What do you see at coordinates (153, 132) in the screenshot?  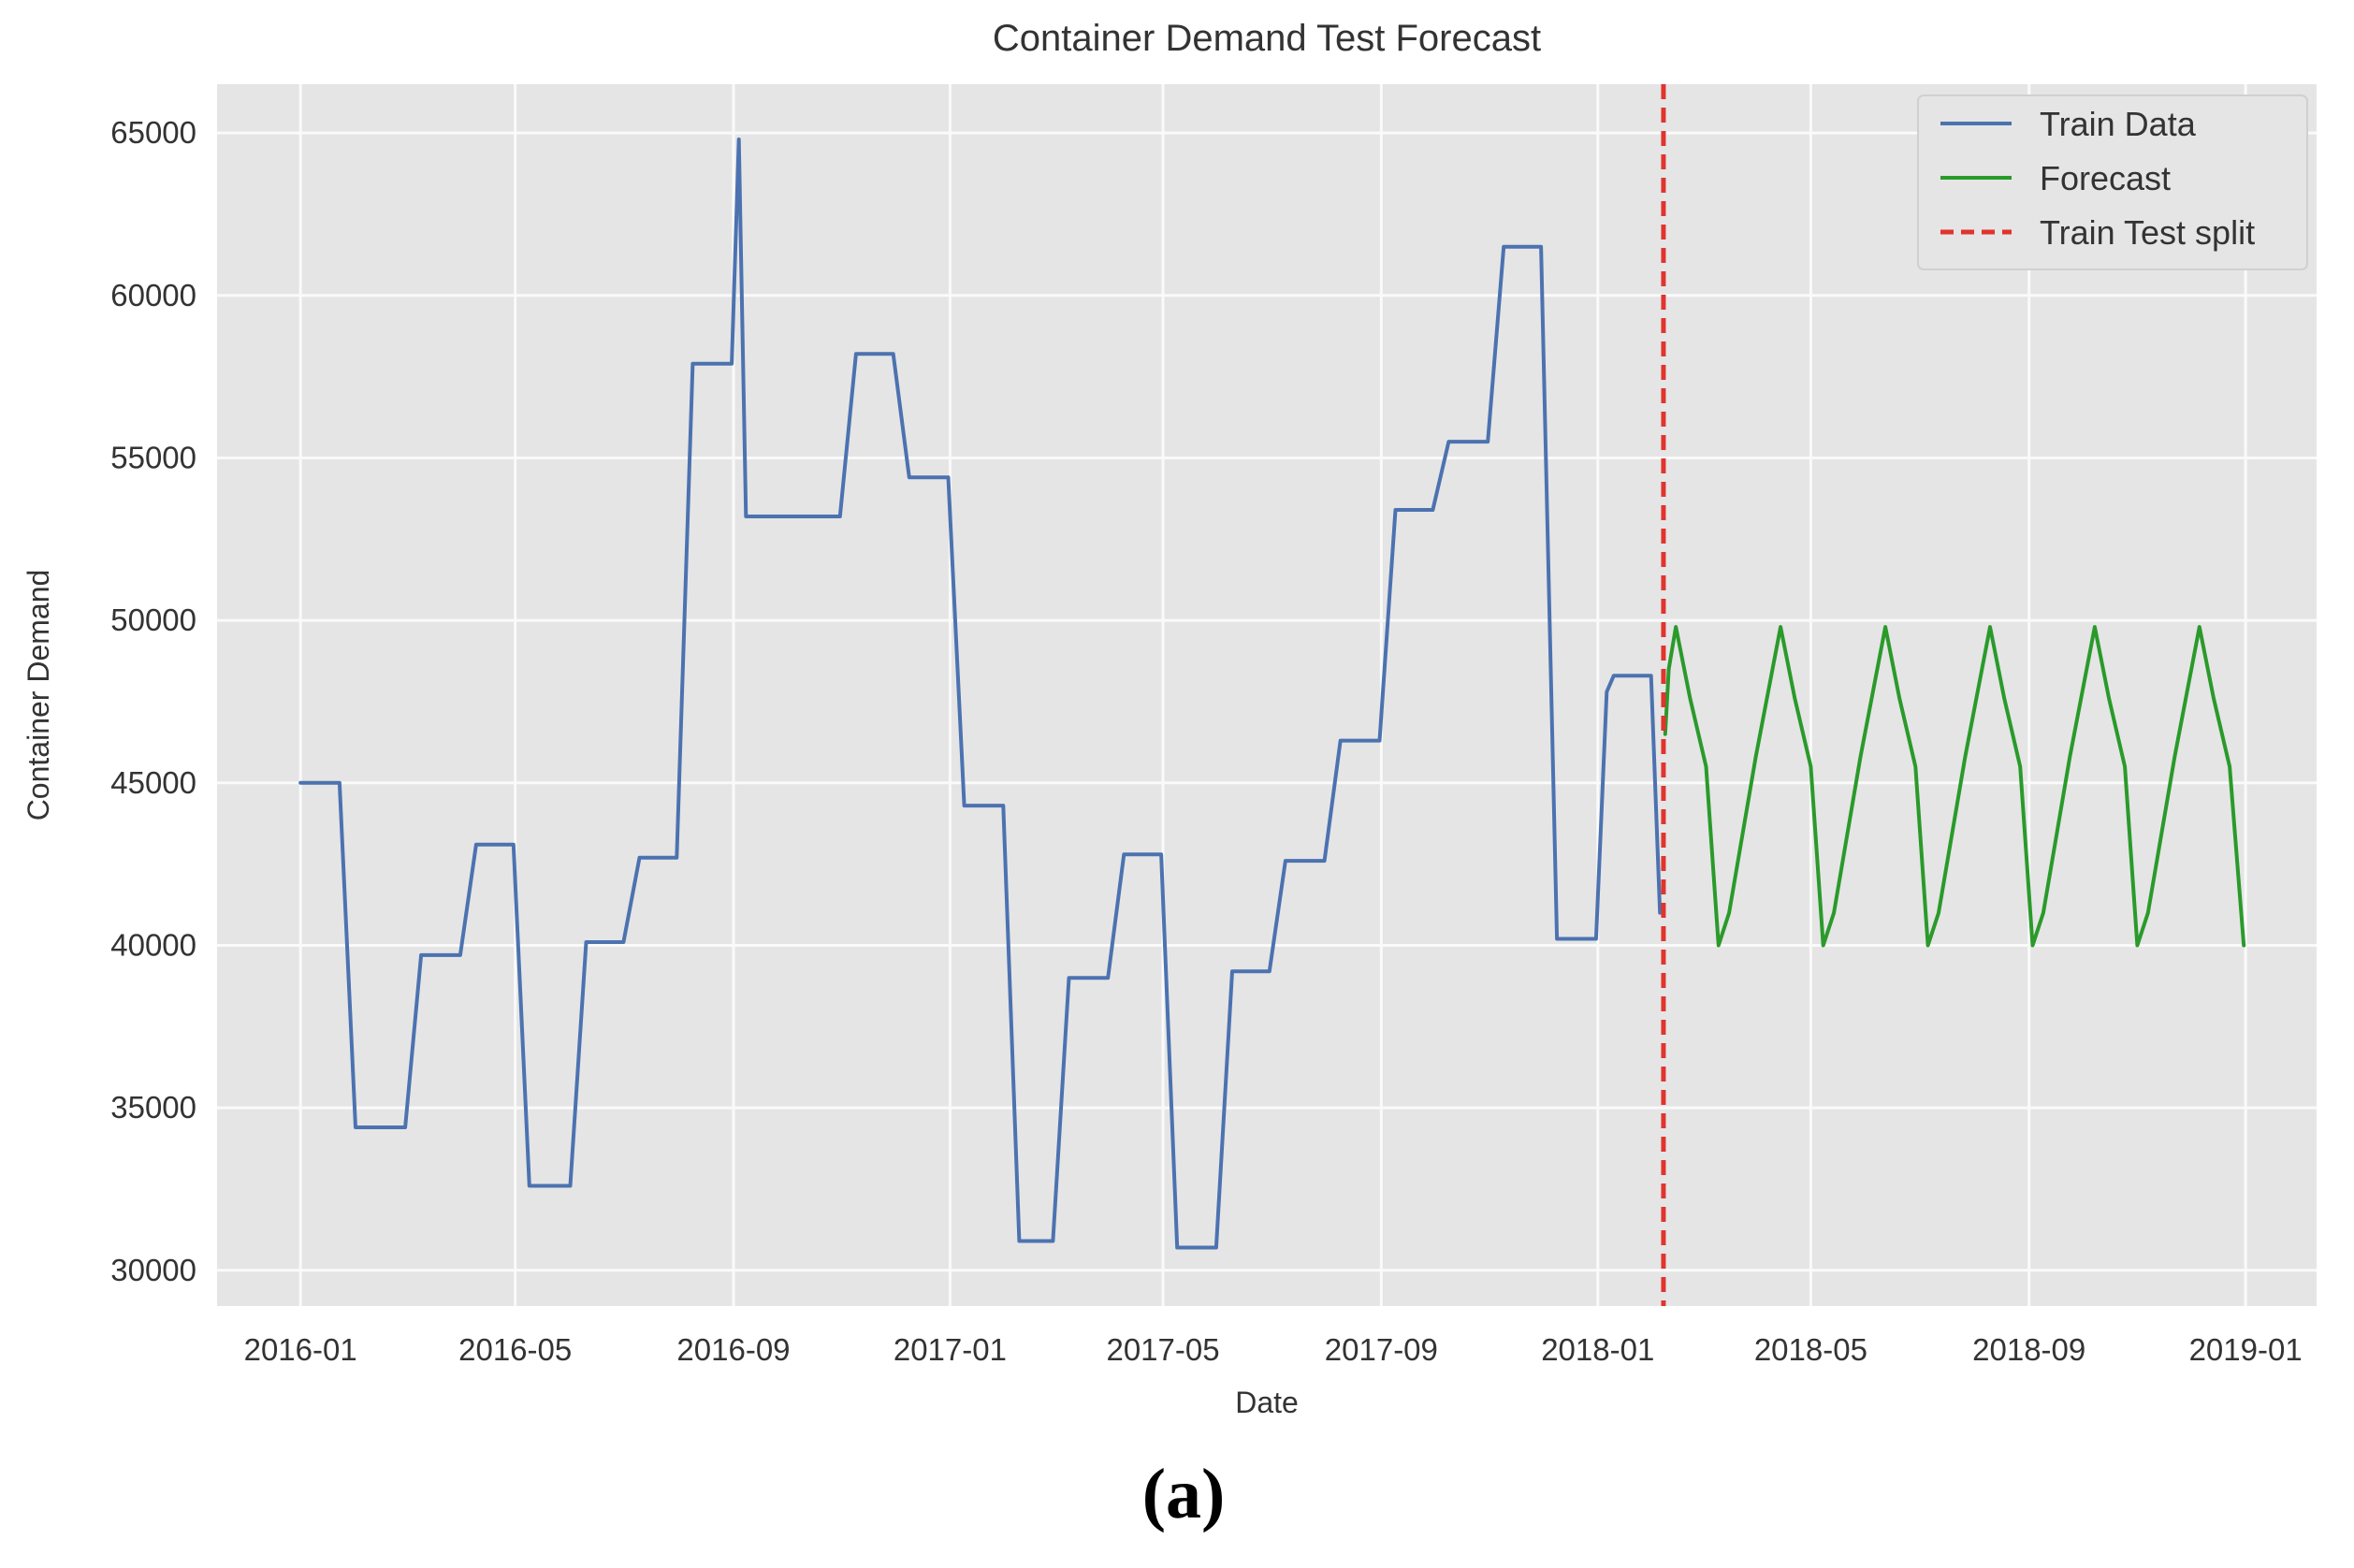 I see `y-tick-label-65000: 65000` at bounding box center [153, 132].